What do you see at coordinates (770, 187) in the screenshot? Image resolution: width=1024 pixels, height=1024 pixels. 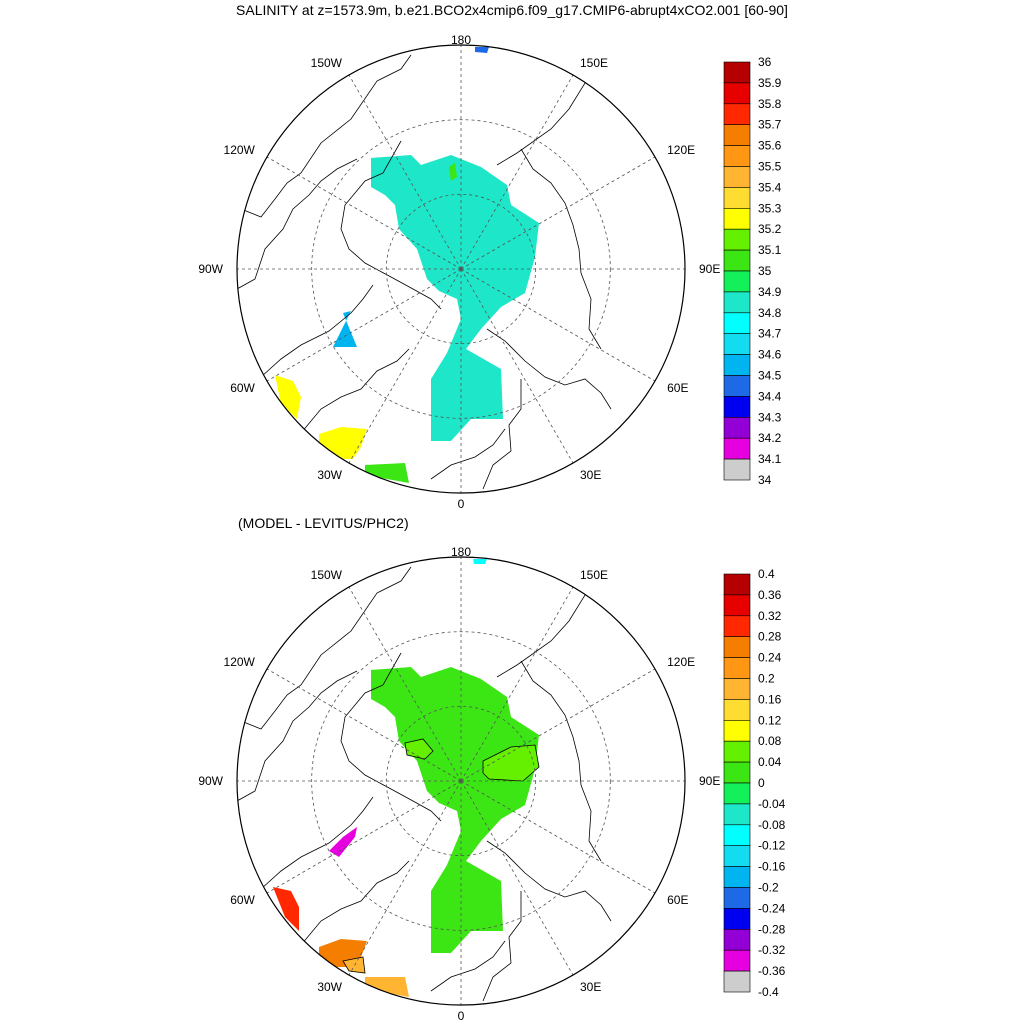 I see `colorbar-tick-label: 35.4` at bounding box center [770, 187].